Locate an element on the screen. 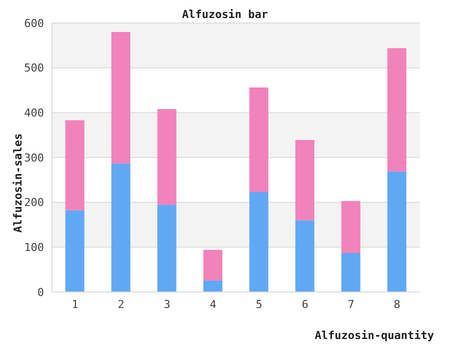 This screenshot has height=350, width=450. x-tick-label: 3 is located at coordinates (167, 304).